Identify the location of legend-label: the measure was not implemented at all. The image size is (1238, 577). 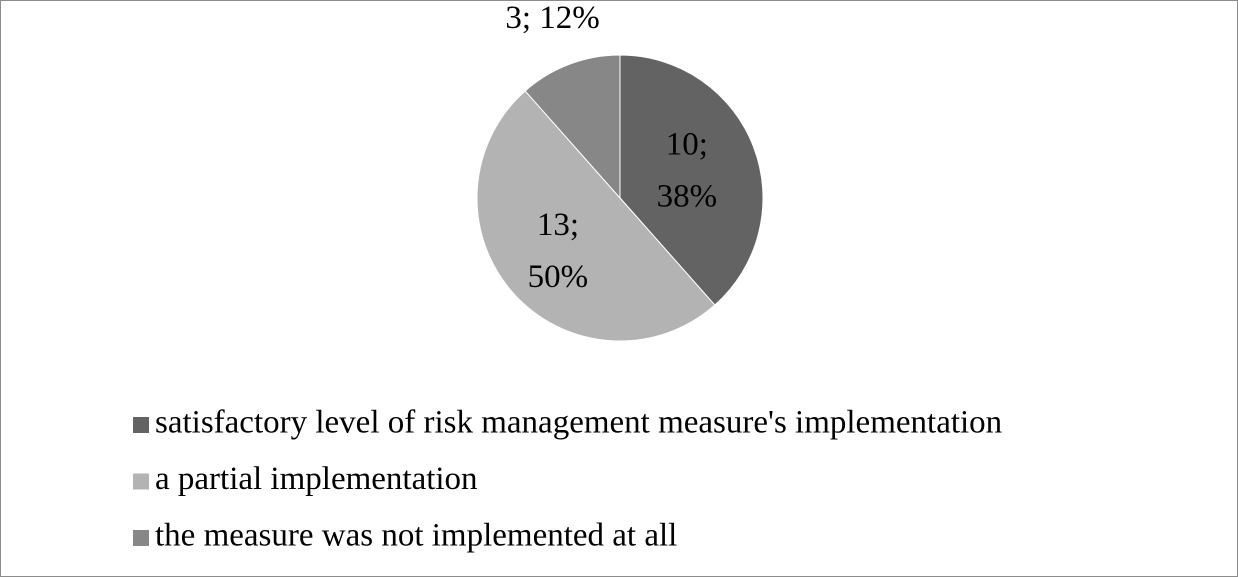
(416, 536).